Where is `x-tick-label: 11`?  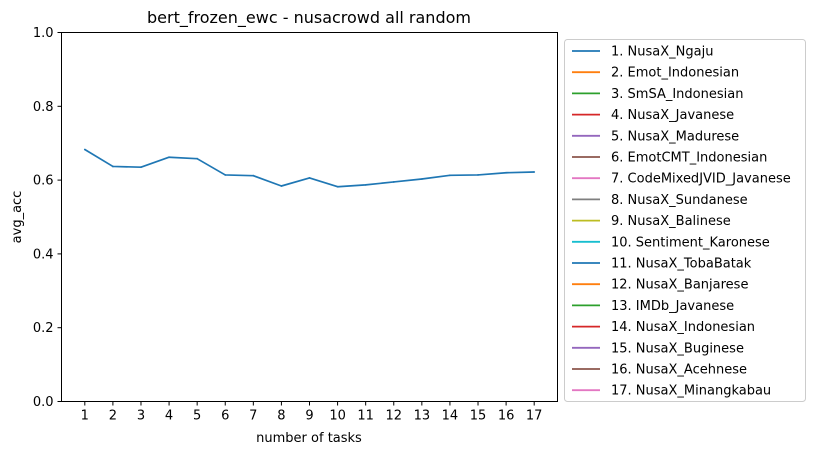 x-tick-label: 11 is located at coordinates (365, 416).